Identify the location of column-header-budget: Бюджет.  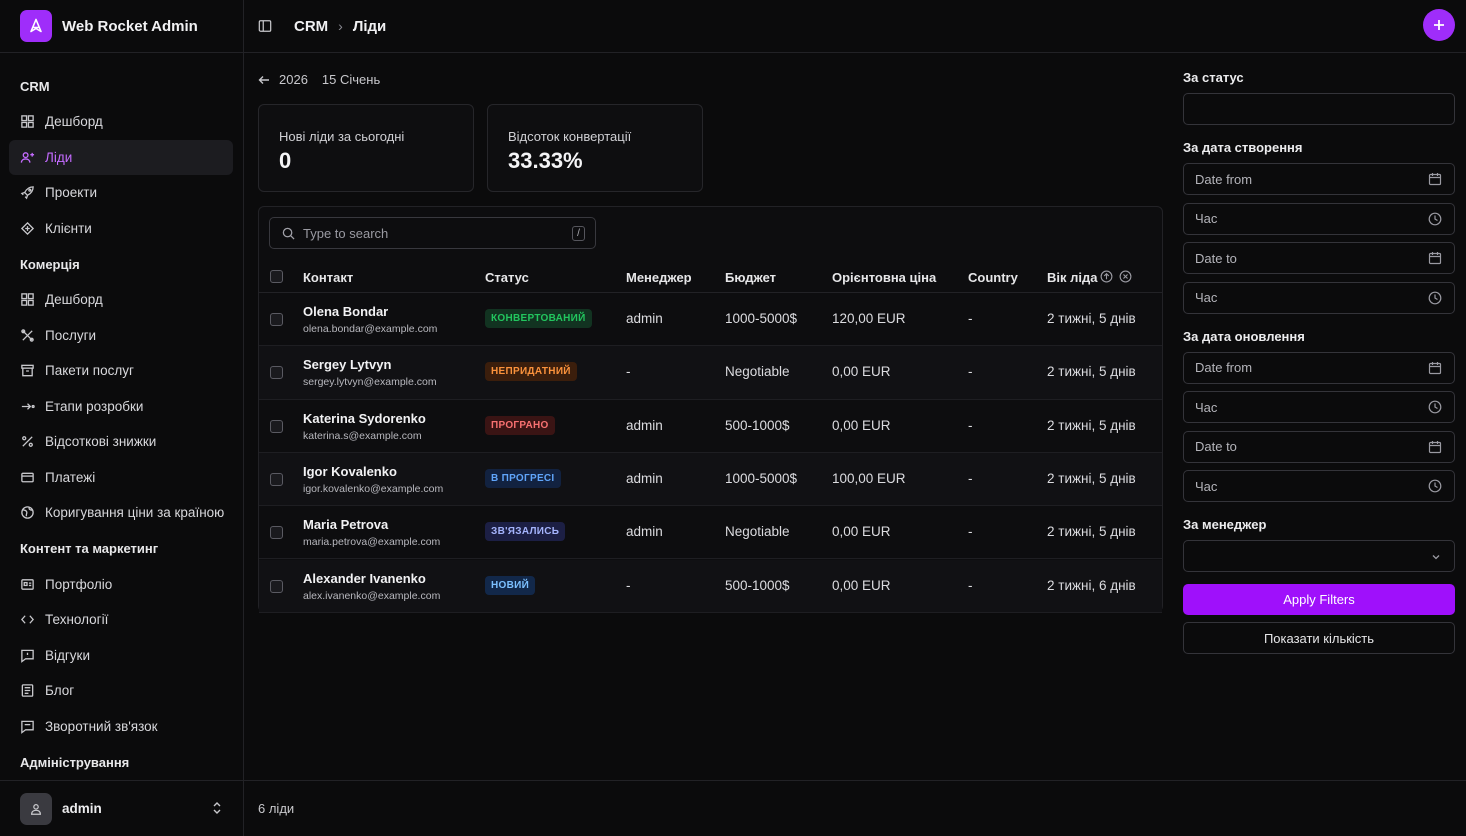
(750, 277).